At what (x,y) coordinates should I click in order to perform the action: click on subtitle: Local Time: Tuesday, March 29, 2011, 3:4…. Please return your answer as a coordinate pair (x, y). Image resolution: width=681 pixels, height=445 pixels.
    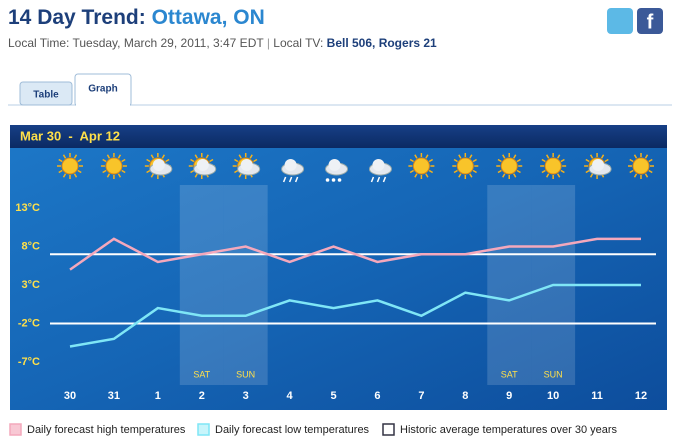
    Looking at the image, I should click on (222, 43).